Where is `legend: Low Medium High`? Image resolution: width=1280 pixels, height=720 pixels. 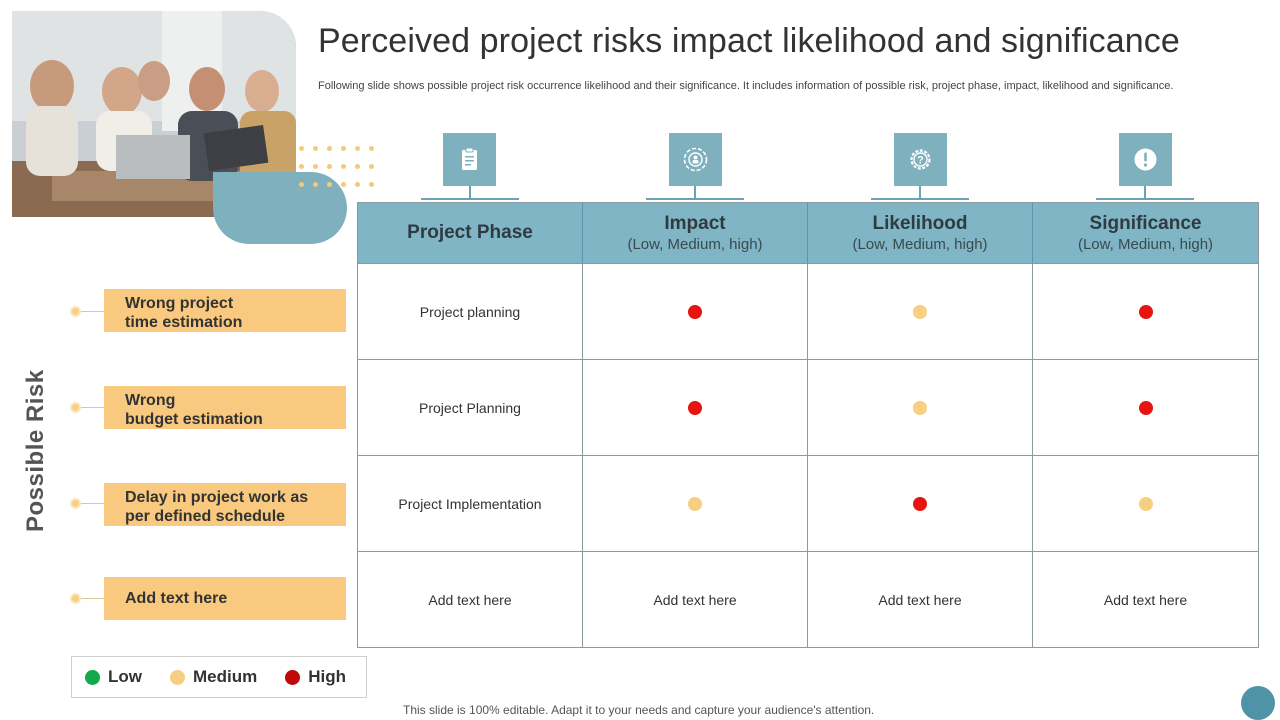
legend: Low Medium High is located at coordinates (219, 677).